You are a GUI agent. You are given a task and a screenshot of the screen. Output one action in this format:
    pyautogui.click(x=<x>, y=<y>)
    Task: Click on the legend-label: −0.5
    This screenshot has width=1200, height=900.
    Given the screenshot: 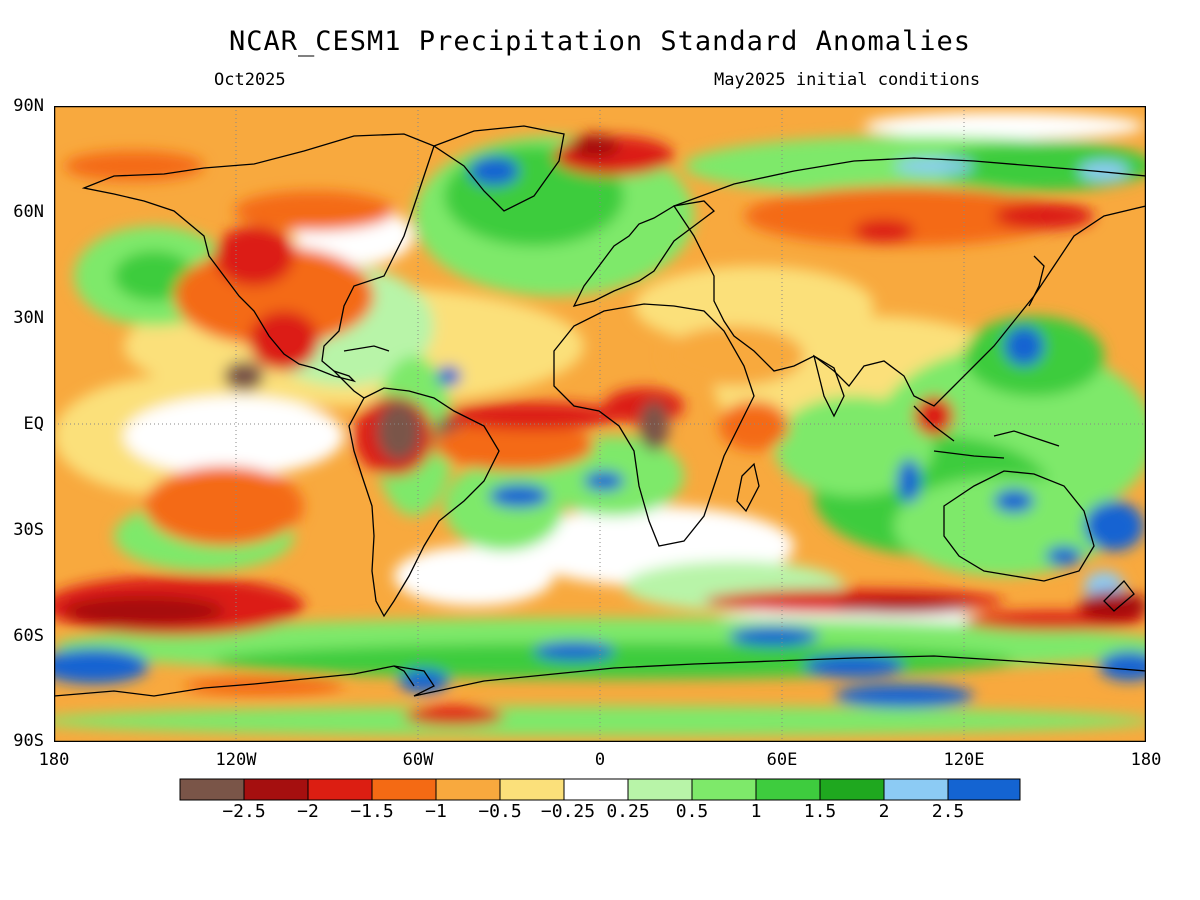 What is the action you would take?
    pyautogui.click(x=500, y=811)
    